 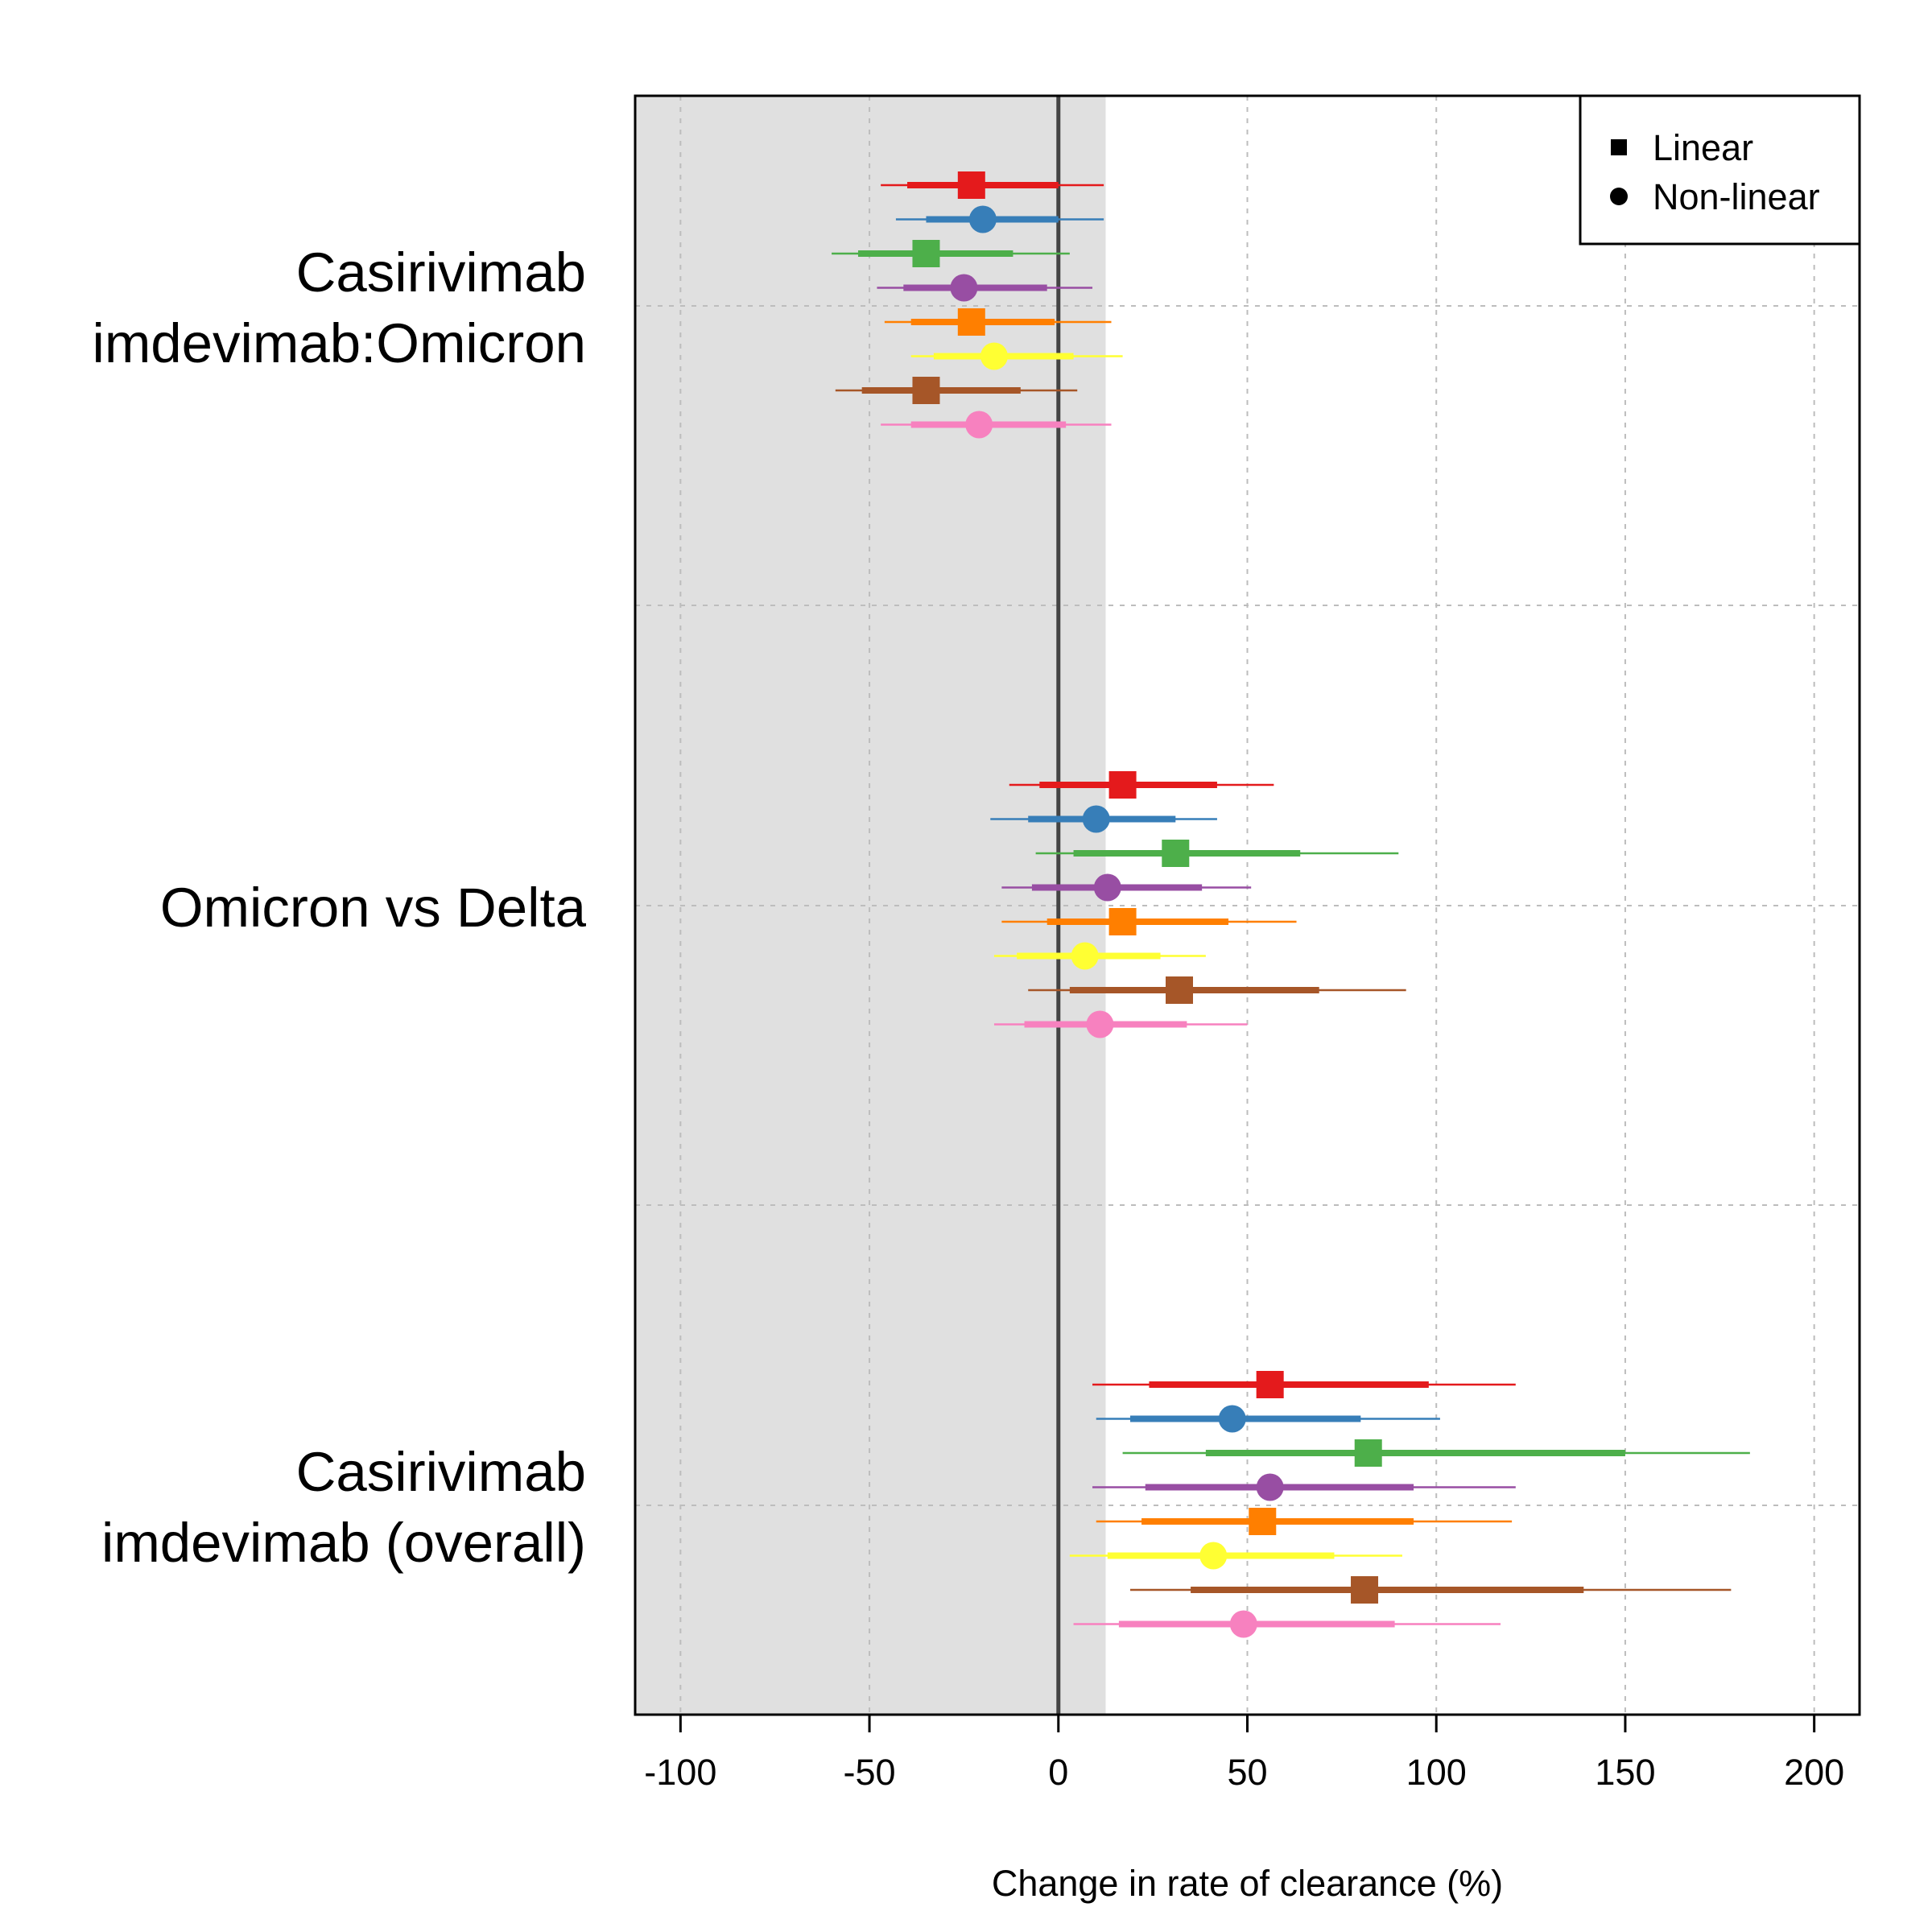 I want to click on x-tick-label-0: -100, so click(x=680, y=1772).